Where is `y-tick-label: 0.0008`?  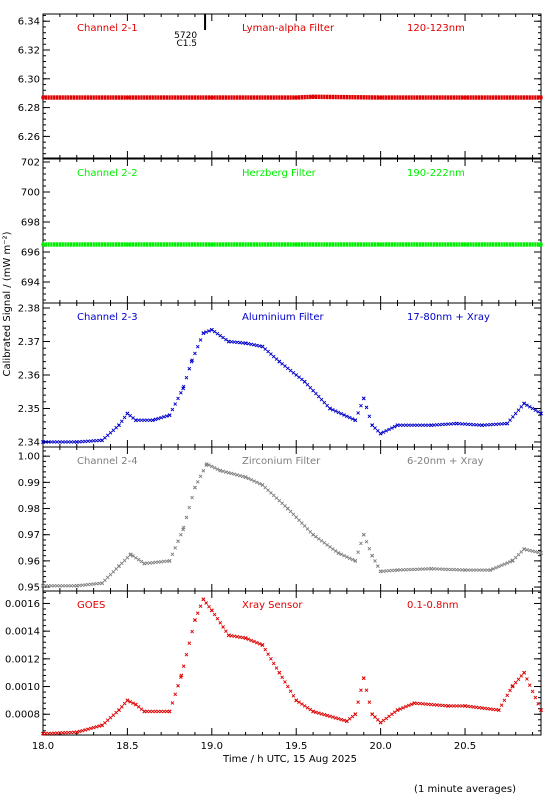
y-tick-label: 0.0008 is located at coordinates (22, 715).